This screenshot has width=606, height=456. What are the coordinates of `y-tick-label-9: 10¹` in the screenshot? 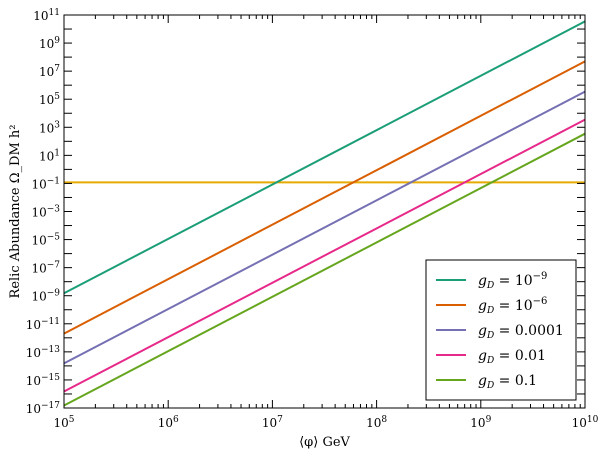 It's located at (49, 155).